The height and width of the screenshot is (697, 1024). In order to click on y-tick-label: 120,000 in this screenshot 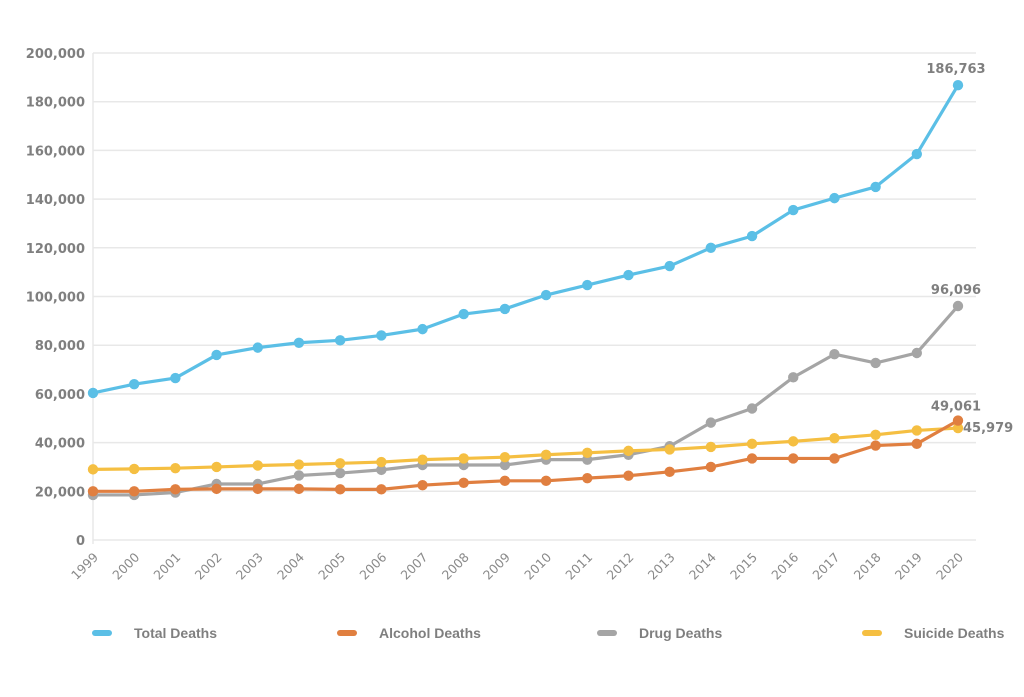, I will do `click(55, 249)`.